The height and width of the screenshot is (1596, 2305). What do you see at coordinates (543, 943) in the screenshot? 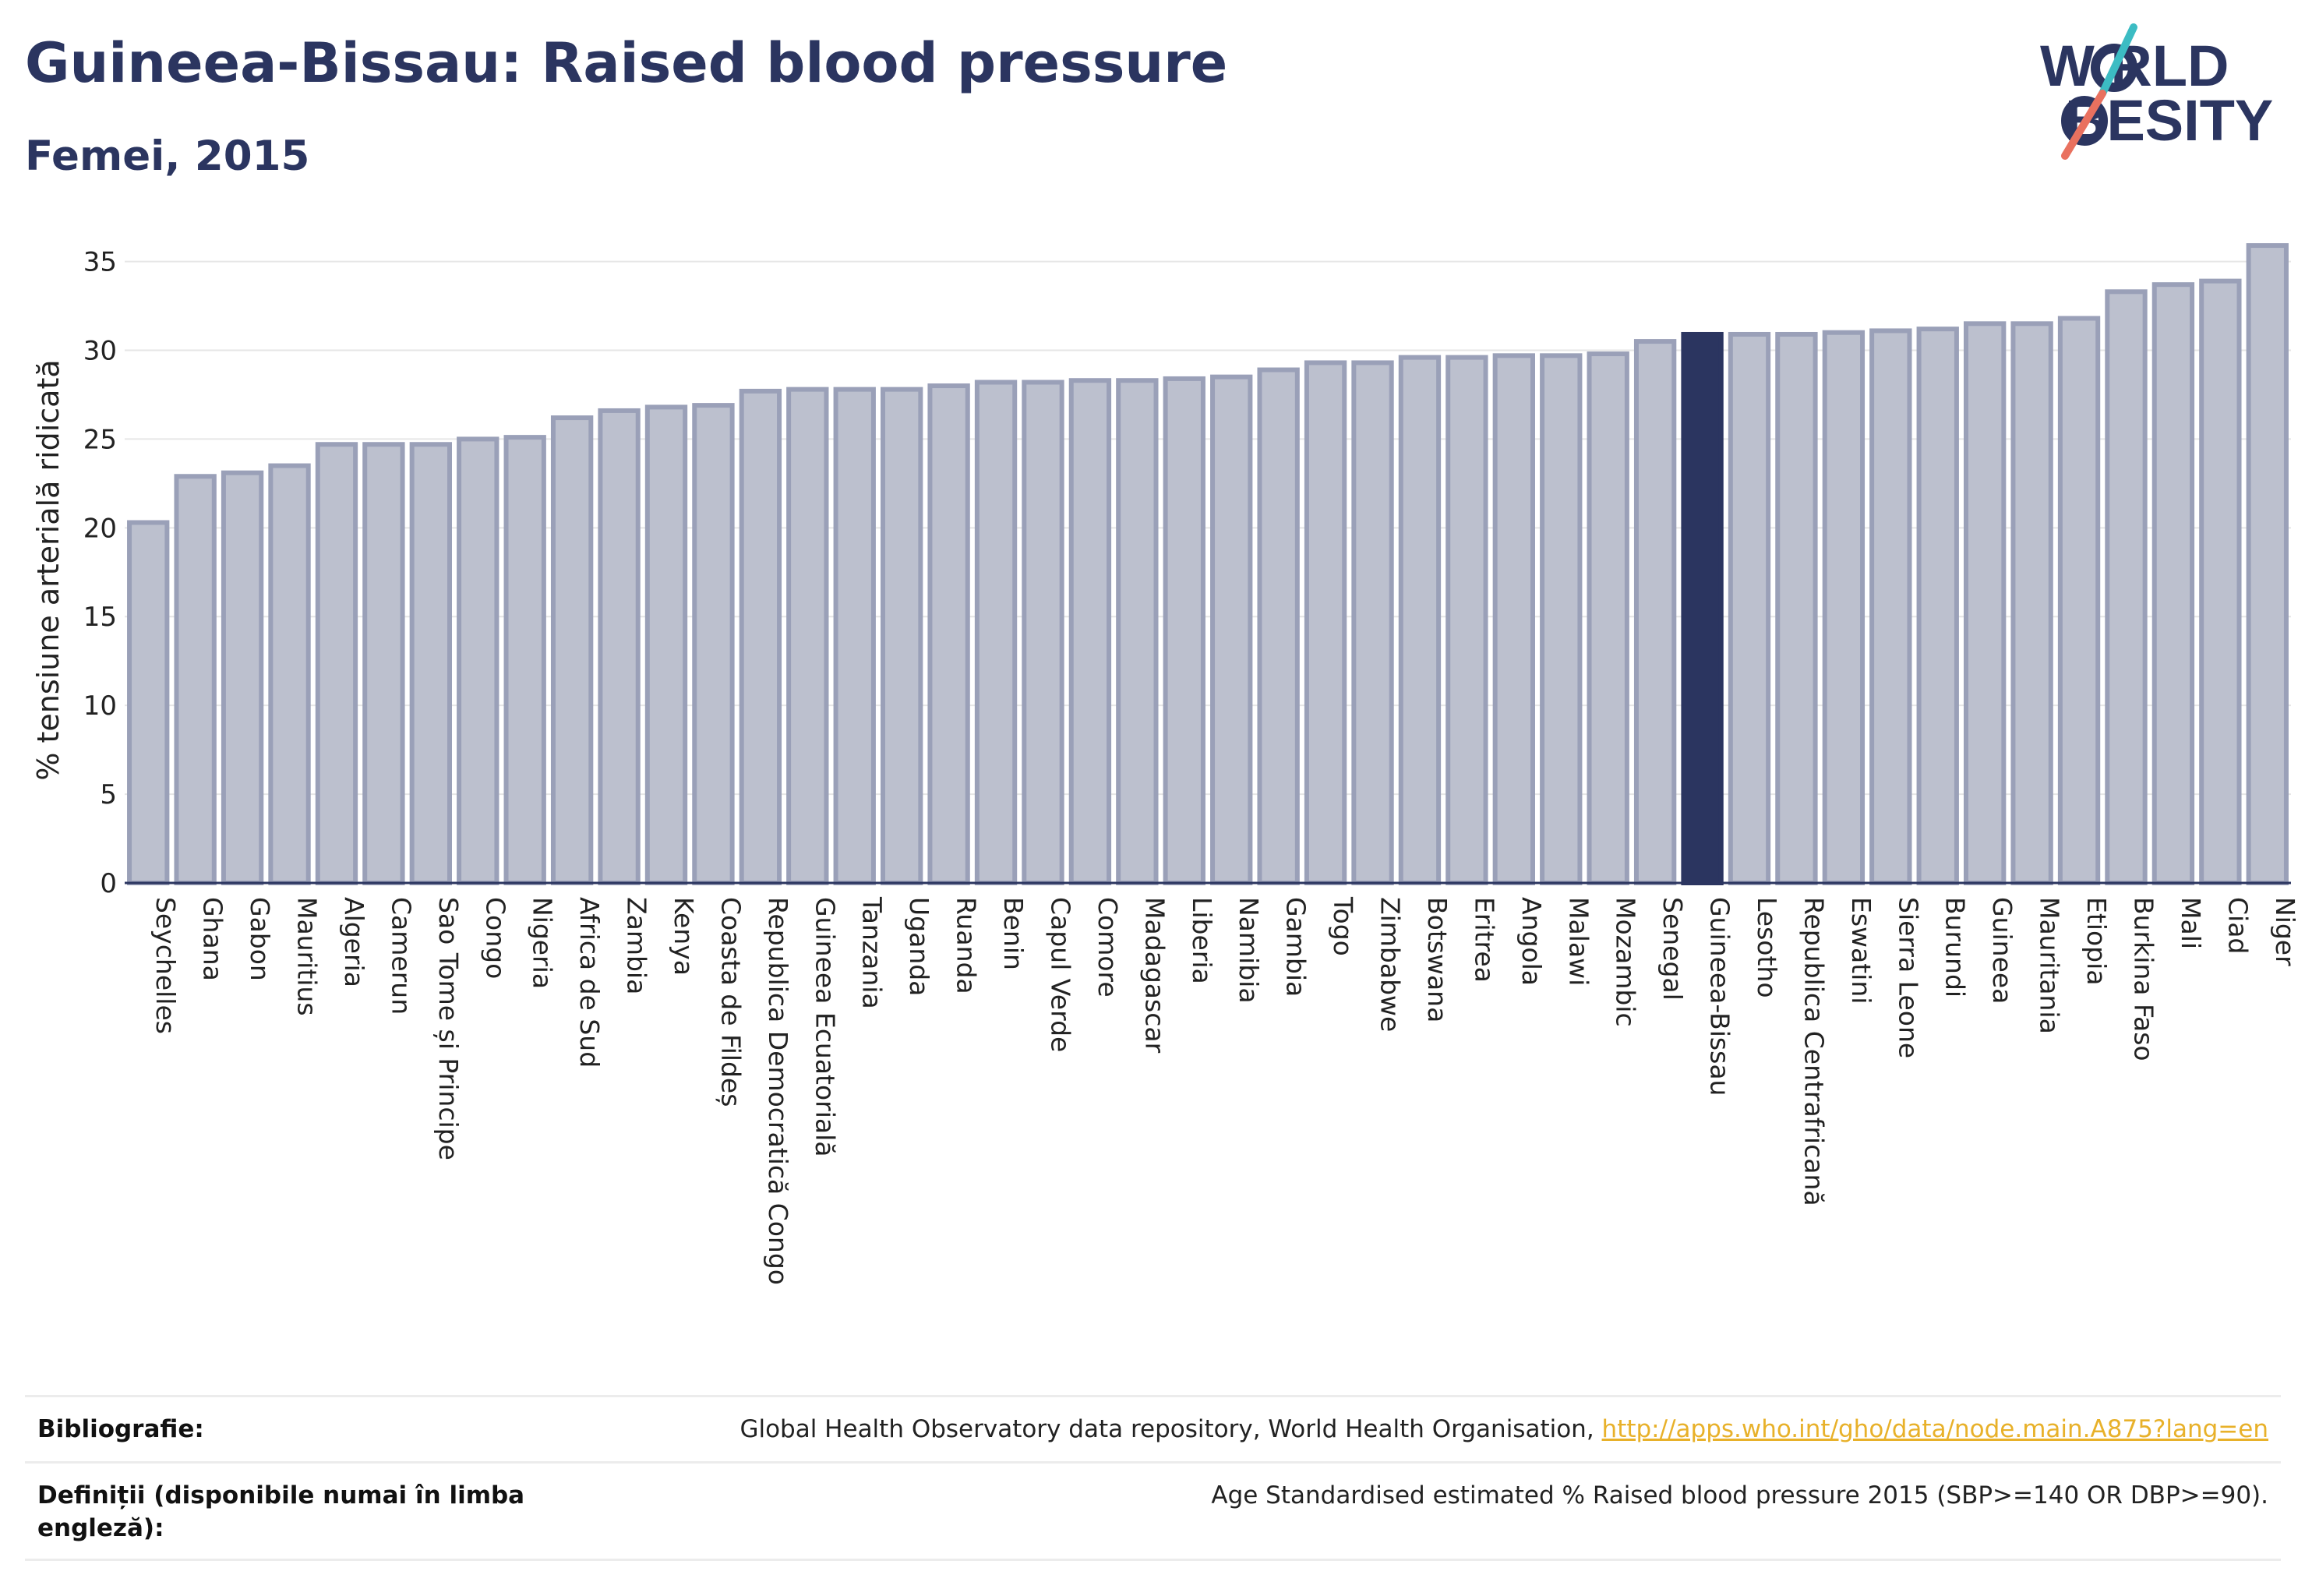
I see `x-tick-label: Nigeria` at bounding box center [543, 943].